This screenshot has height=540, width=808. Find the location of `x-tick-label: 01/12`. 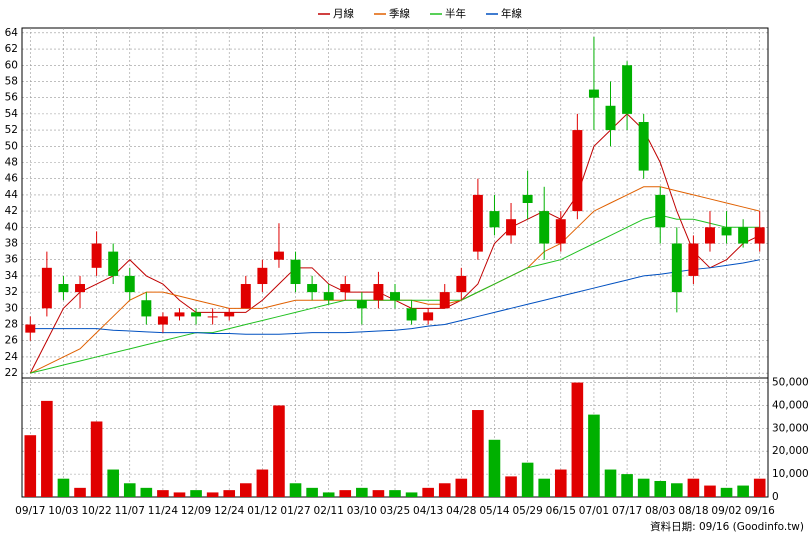

x-tick-label: 01/12 is located at coordinates (262, 511).